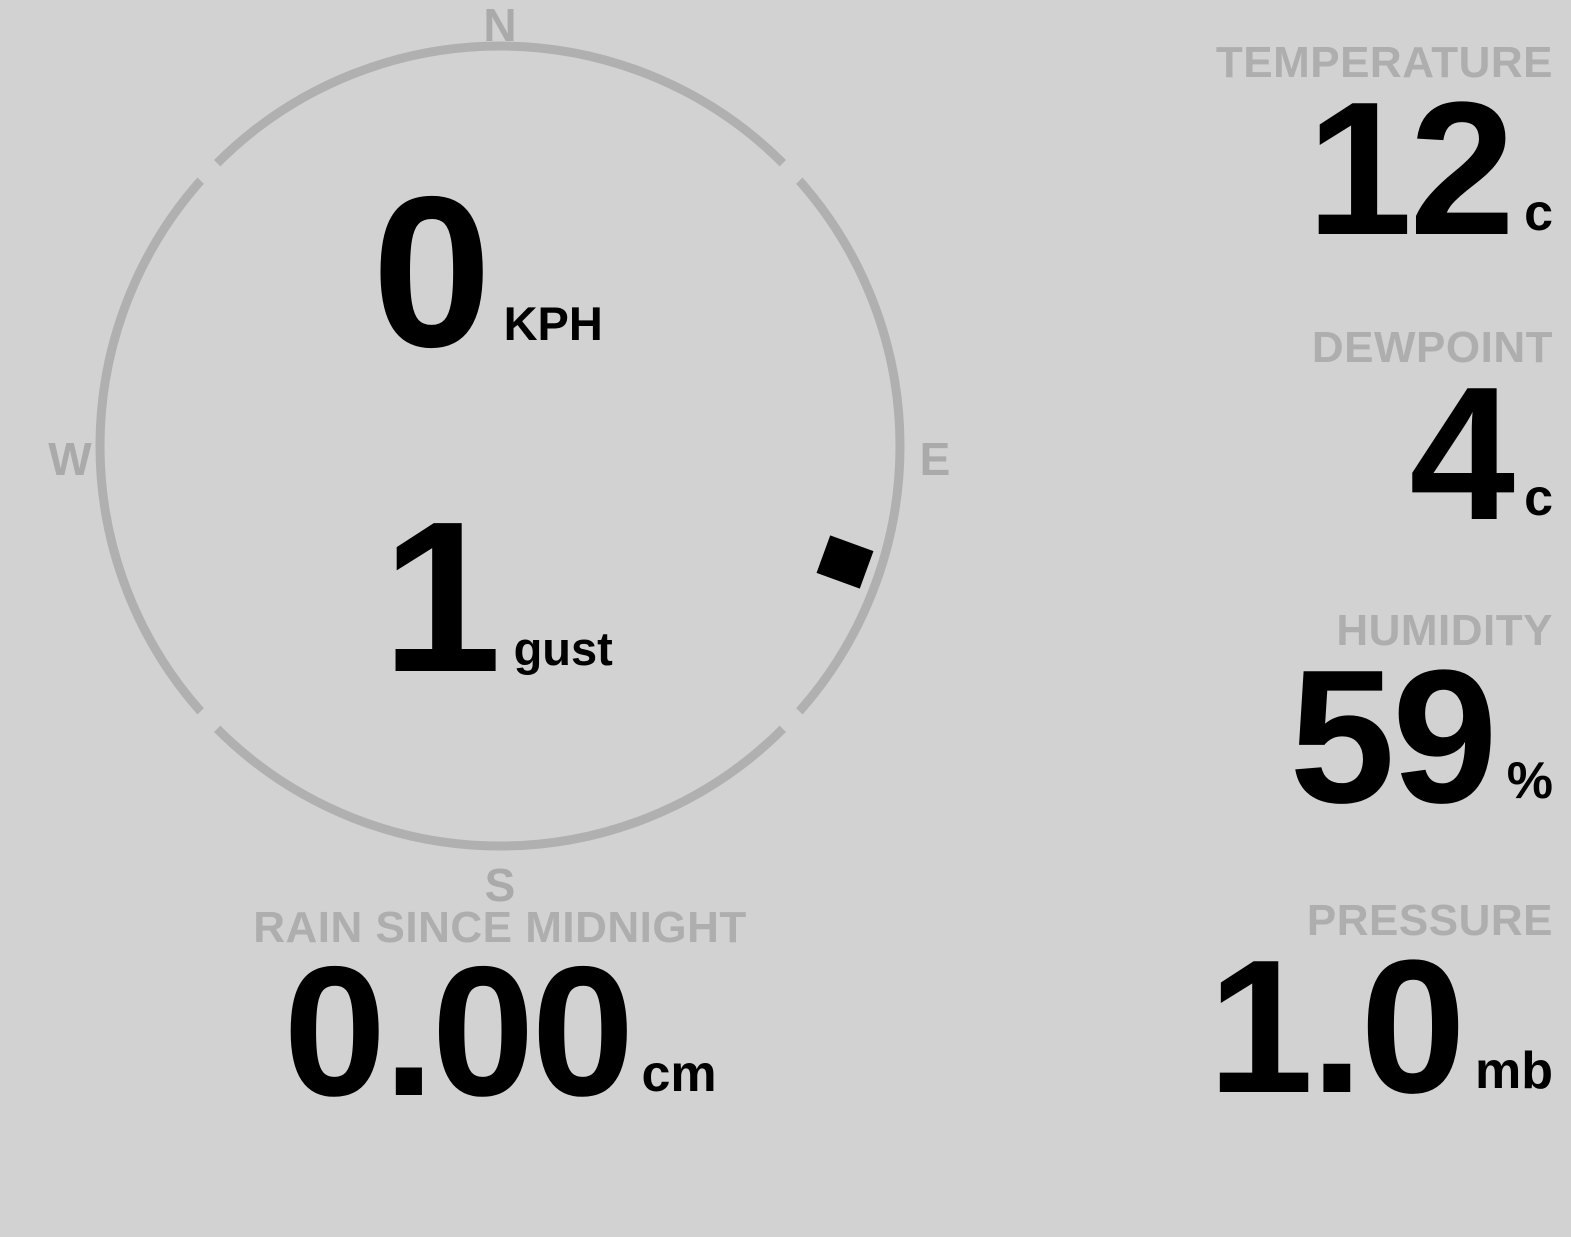  What do you see at coordinates (563, 648) in the screenshot?
I see `wind-gust-unit: gust` at bounding box center [563, 648].